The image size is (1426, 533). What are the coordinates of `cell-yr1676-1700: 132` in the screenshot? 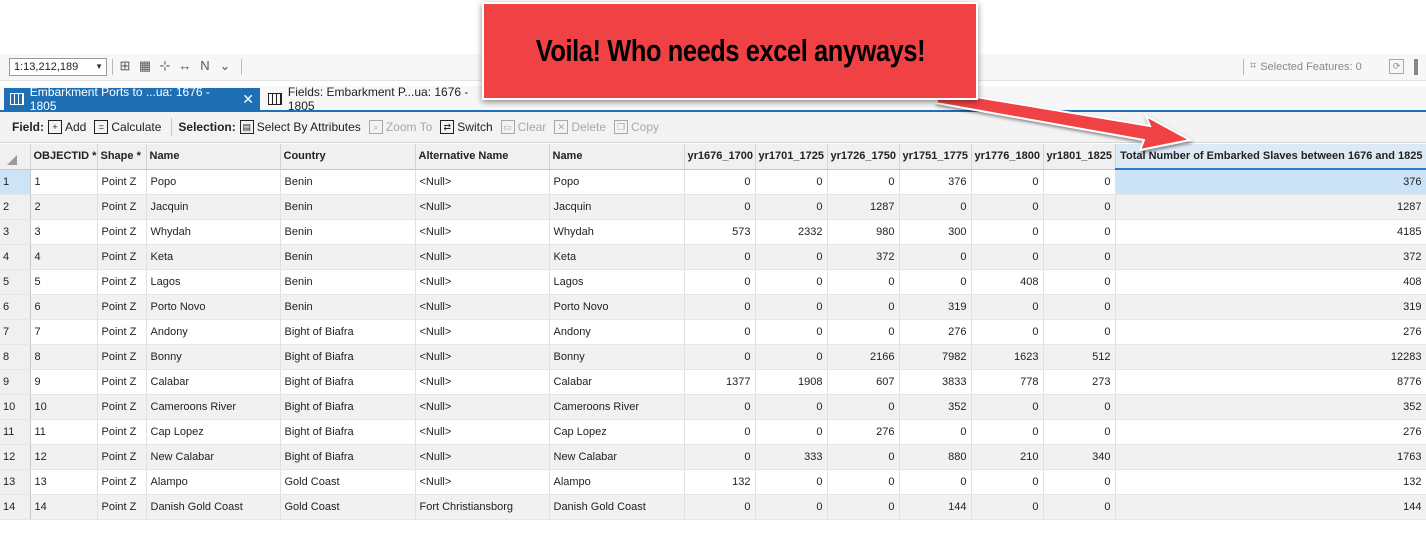 It's located at (720, 482).